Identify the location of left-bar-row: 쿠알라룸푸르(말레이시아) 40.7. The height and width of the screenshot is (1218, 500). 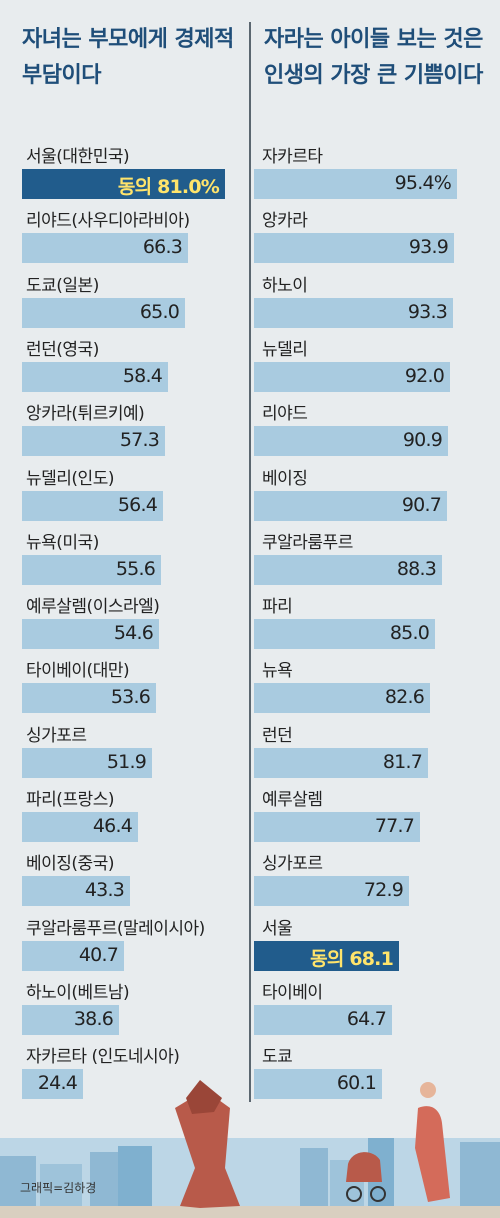
(124, 942).